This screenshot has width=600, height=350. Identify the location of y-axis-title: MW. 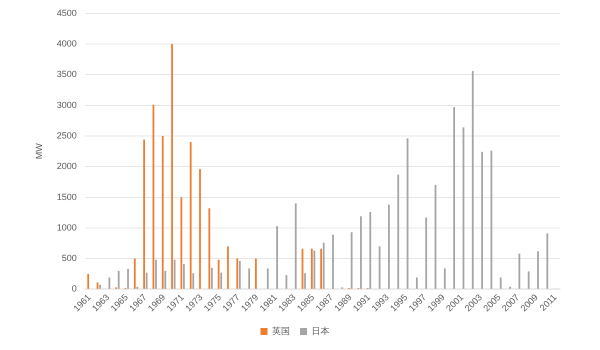
(39, 151).